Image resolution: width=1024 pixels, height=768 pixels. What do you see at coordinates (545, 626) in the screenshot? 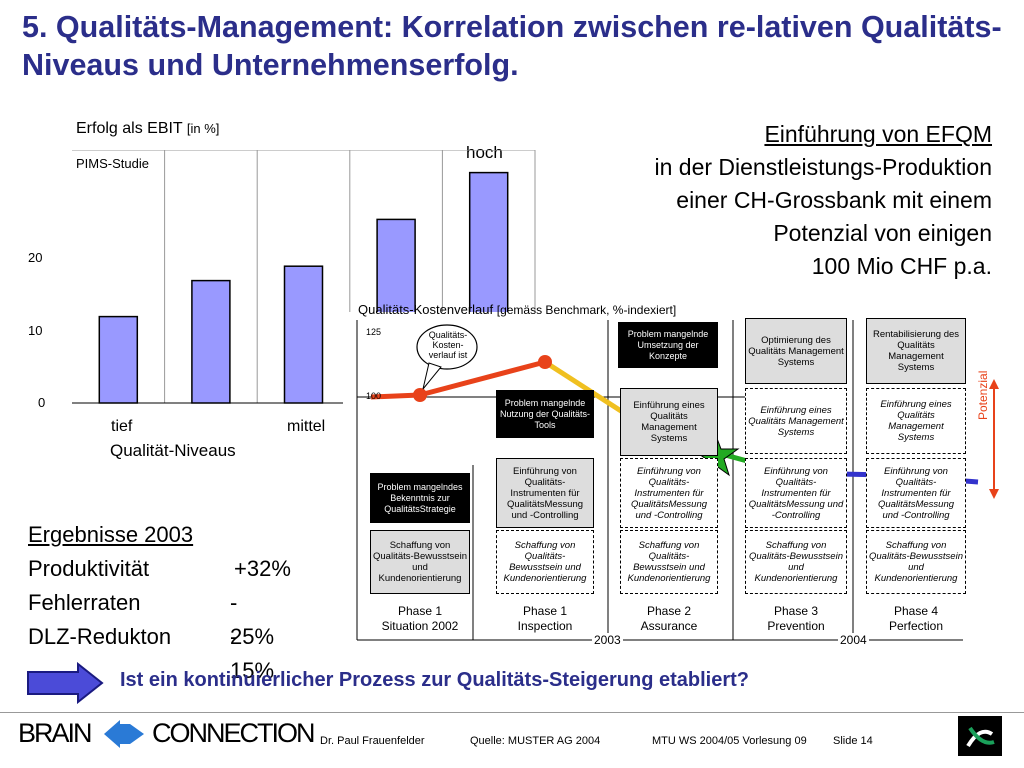
I see `phase-sub: Inspection` at bounding box center [545, 626].